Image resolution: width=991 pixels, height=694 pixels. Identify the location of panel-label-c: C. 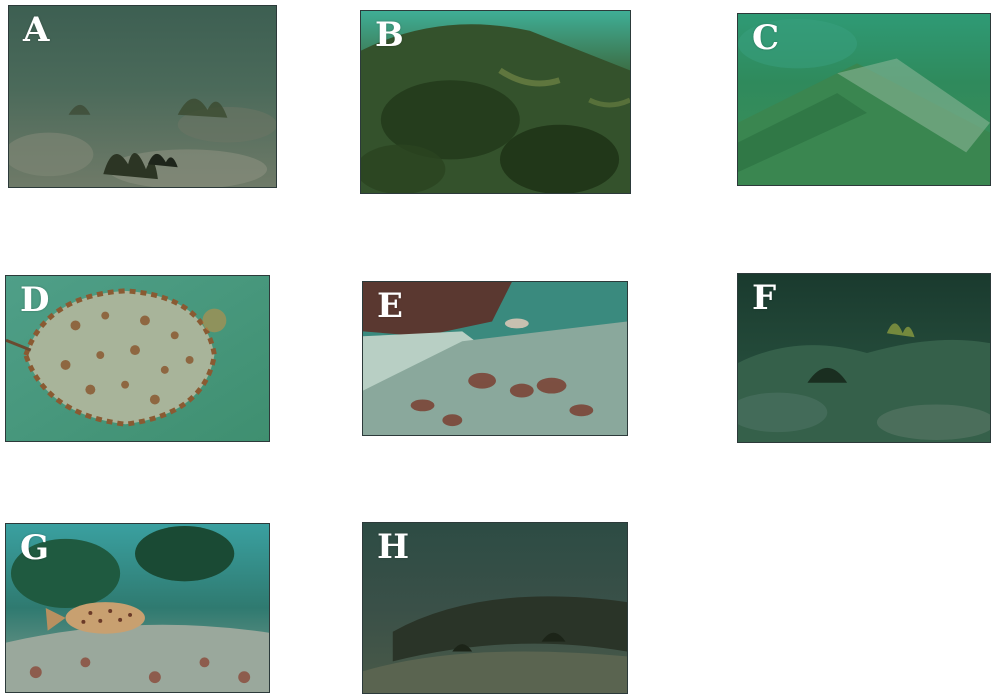
(766, 38).